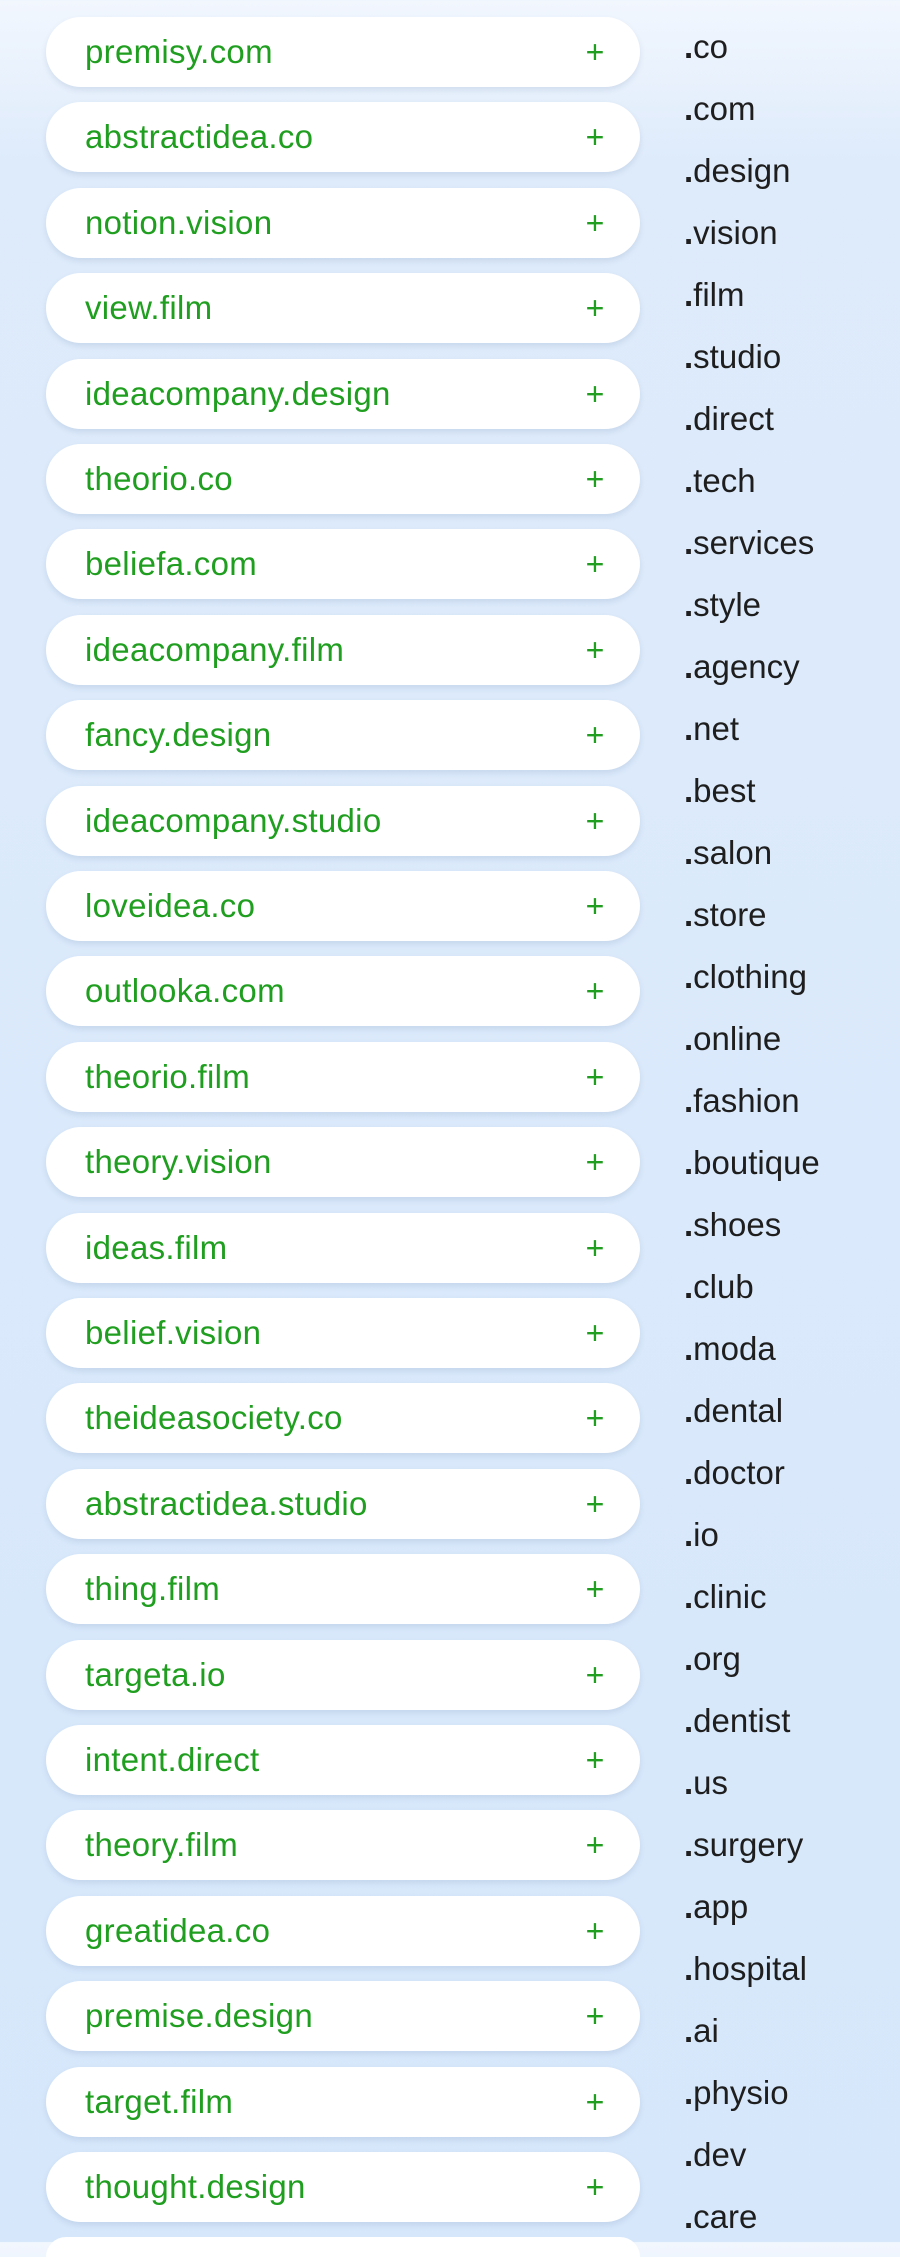 This screenshot has width=900, height=2257. Describe the element at coordinates (199, 2016) in the screenshot. I see `domain-name: premise.design` at that location.